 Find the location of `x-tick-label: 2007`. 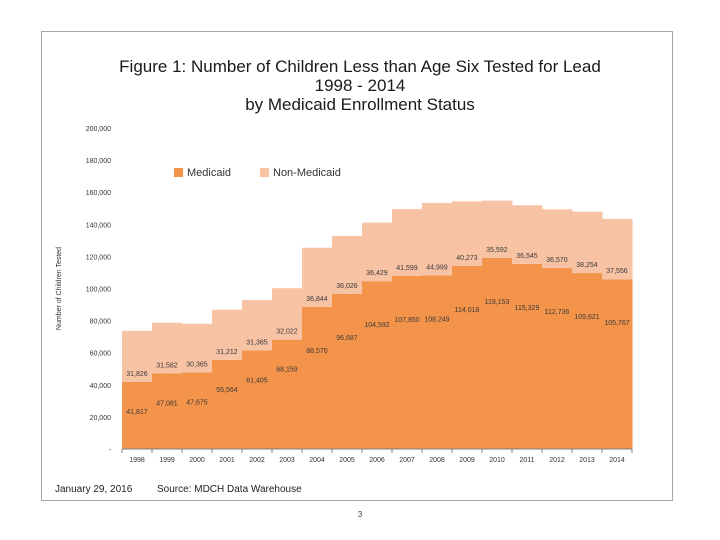

x-tick-label: 2007 is located at coordinates (407, 460).